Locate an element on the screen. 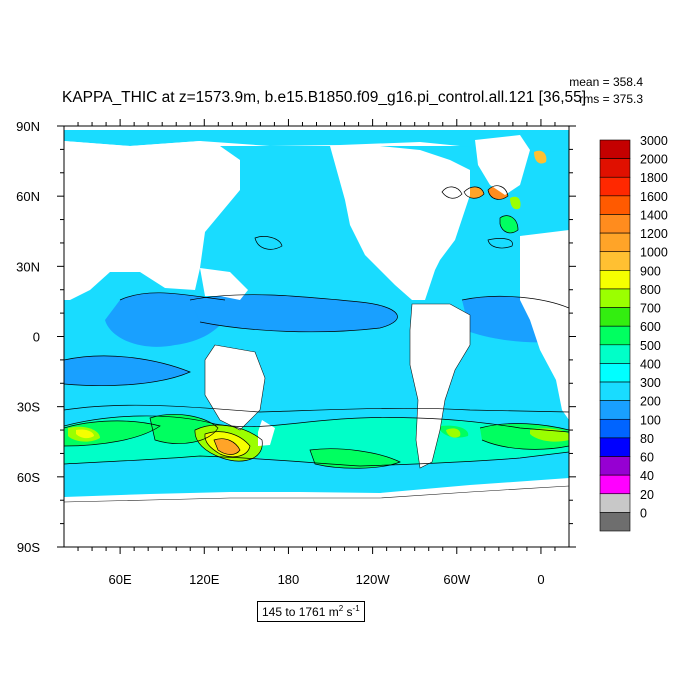  colorbar-label: 1600 is located at coordinates (654, 197).